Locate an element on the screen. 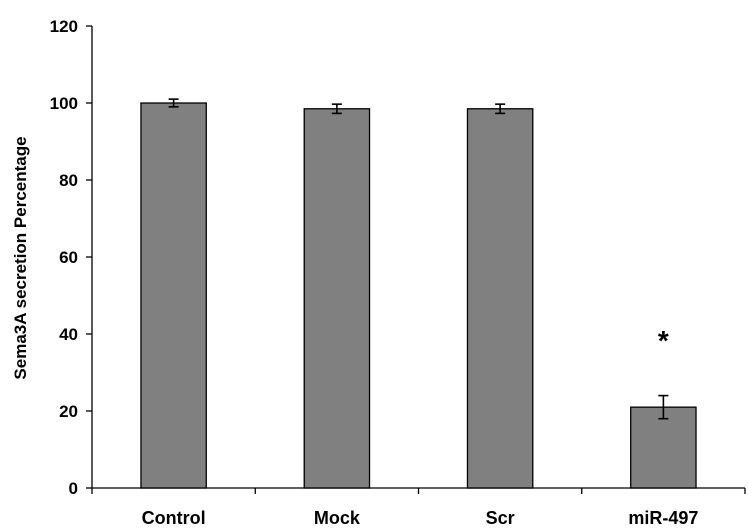 This screenshot has height=529, width=748. significance-marker: * is located at coordinates (663, 340).